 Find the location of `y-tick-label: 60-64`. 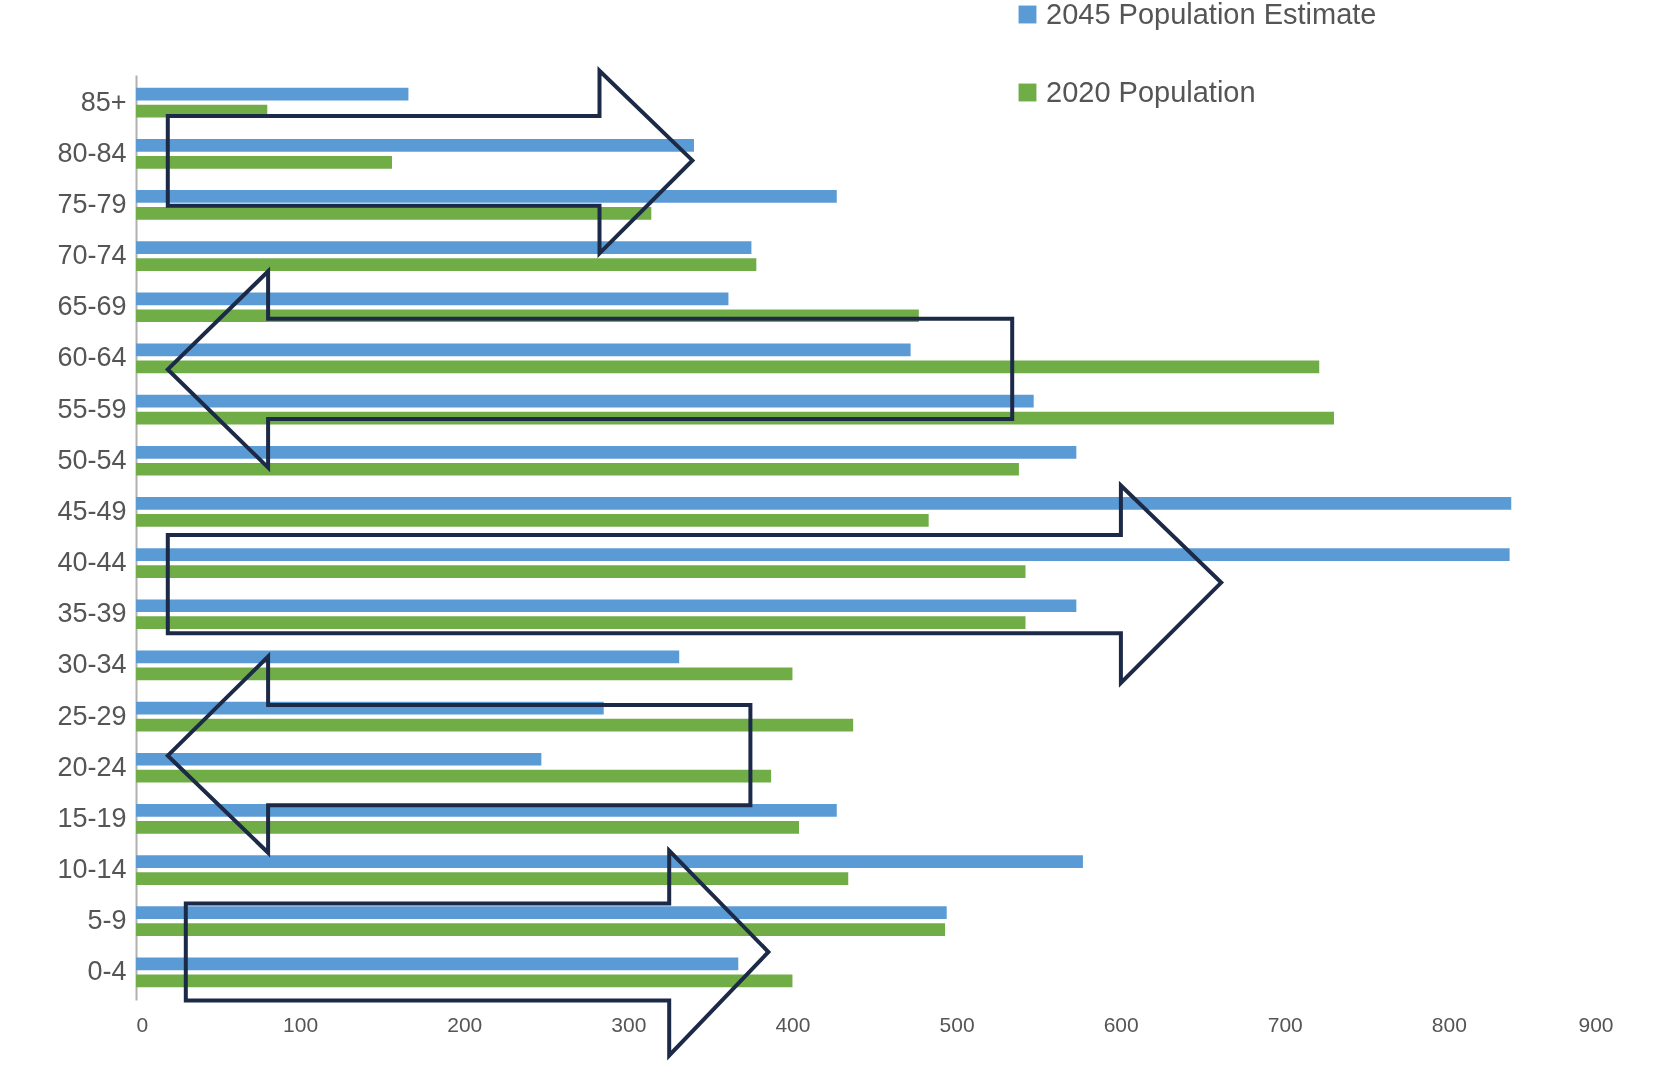

y-tick-label: 60-64 is located at coordinates (92, 357).